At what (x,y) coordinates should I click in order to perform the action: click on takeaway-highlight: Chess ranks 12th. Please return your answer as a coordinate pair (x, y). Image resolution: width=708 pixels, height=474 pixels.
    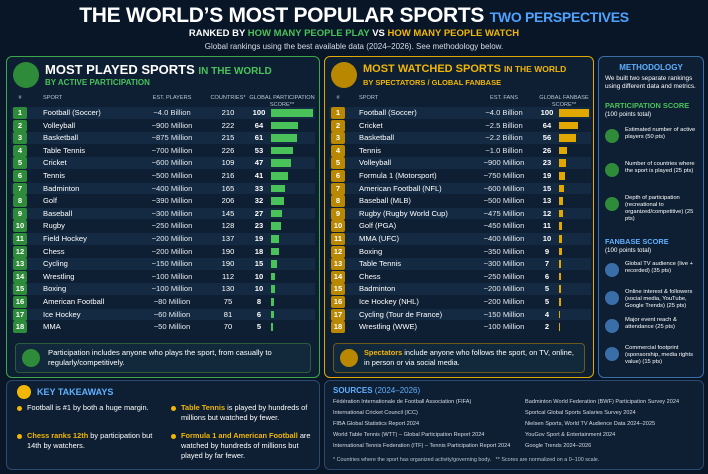
    Looking at the image, I should click on (58, 435).